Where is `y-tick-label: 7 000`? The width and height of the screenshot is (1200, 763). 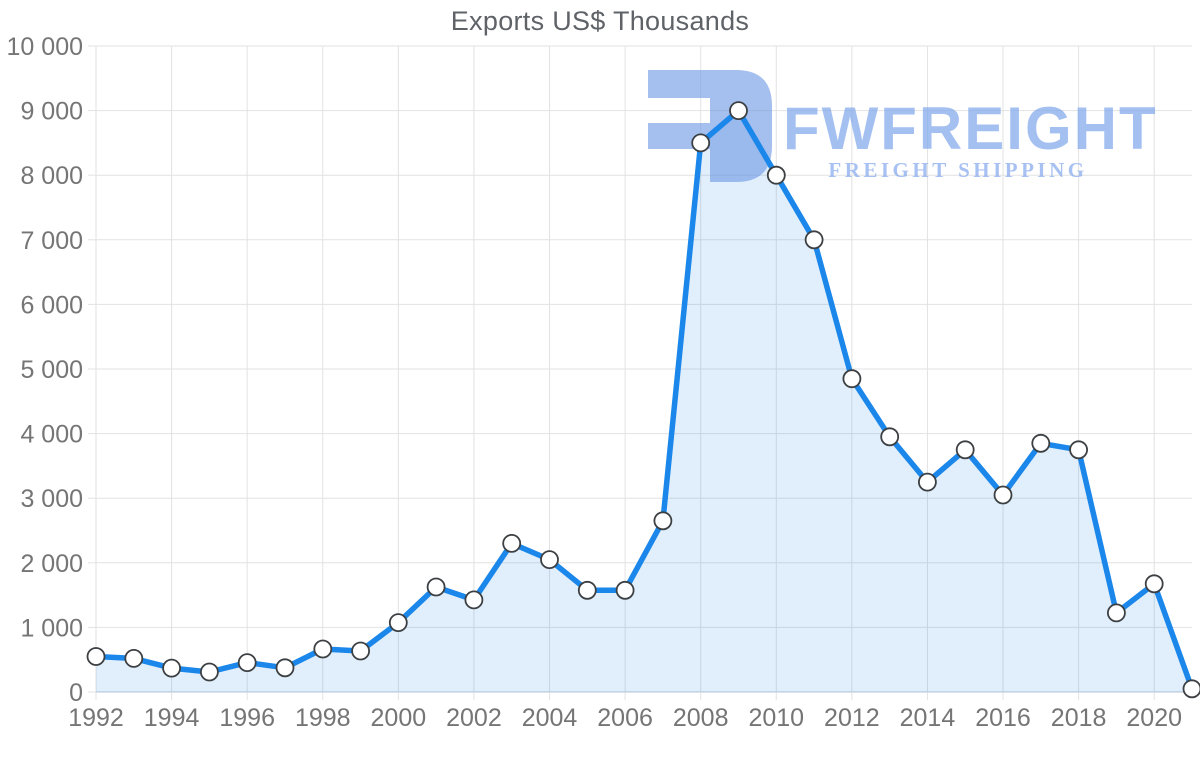
y-tick-label: 7 000 is located at coordinates (51, 241).